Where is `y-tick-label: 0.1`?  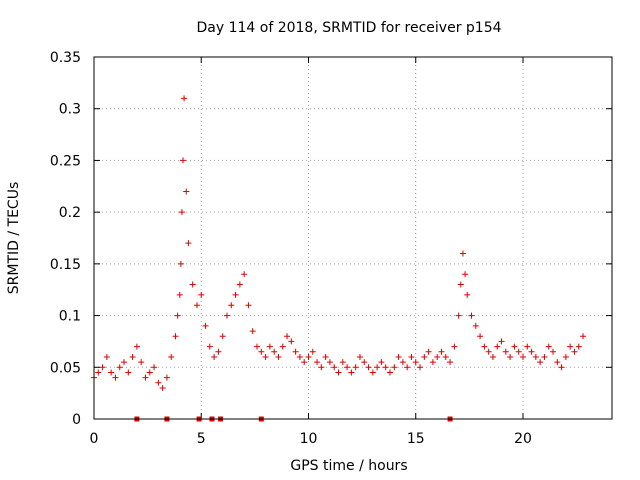 y-tick-label: 0.1 is located at coordinates (70, 317).